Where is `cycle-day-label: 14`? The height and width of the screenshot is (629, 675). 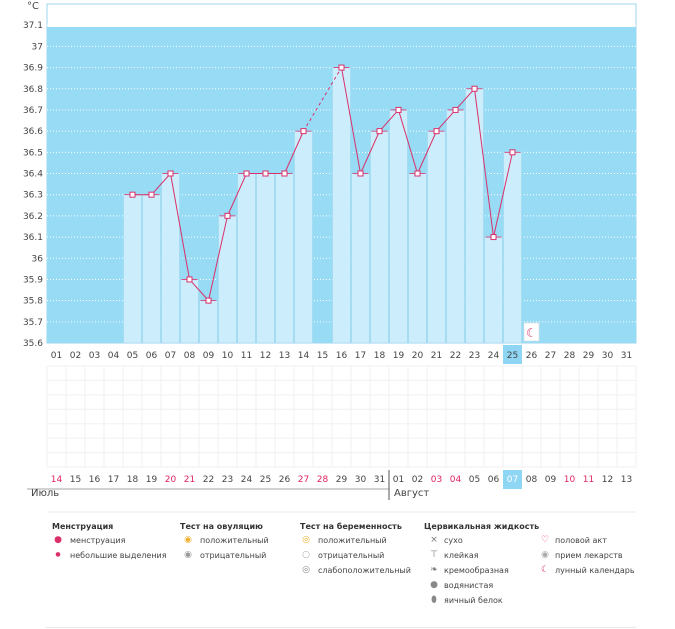 cycle-day-label: 14 is located at coordinates (304, 356).